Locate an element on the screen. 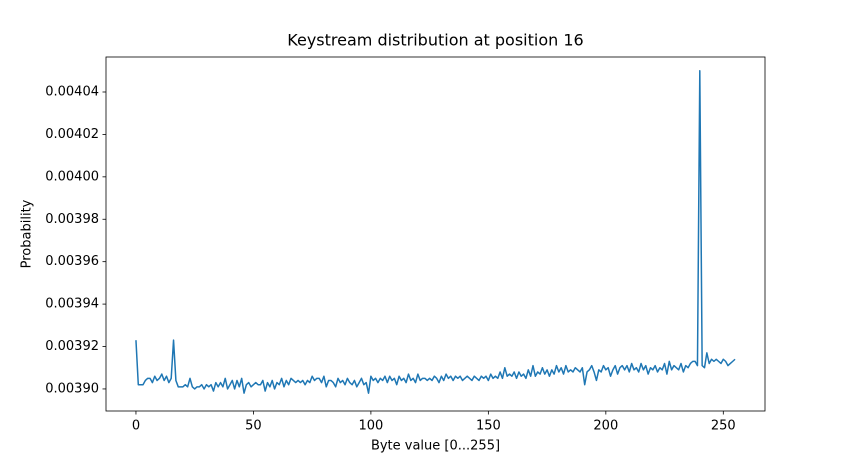  y-tick-label: 0.00394 is located at coordinates (72, 304).